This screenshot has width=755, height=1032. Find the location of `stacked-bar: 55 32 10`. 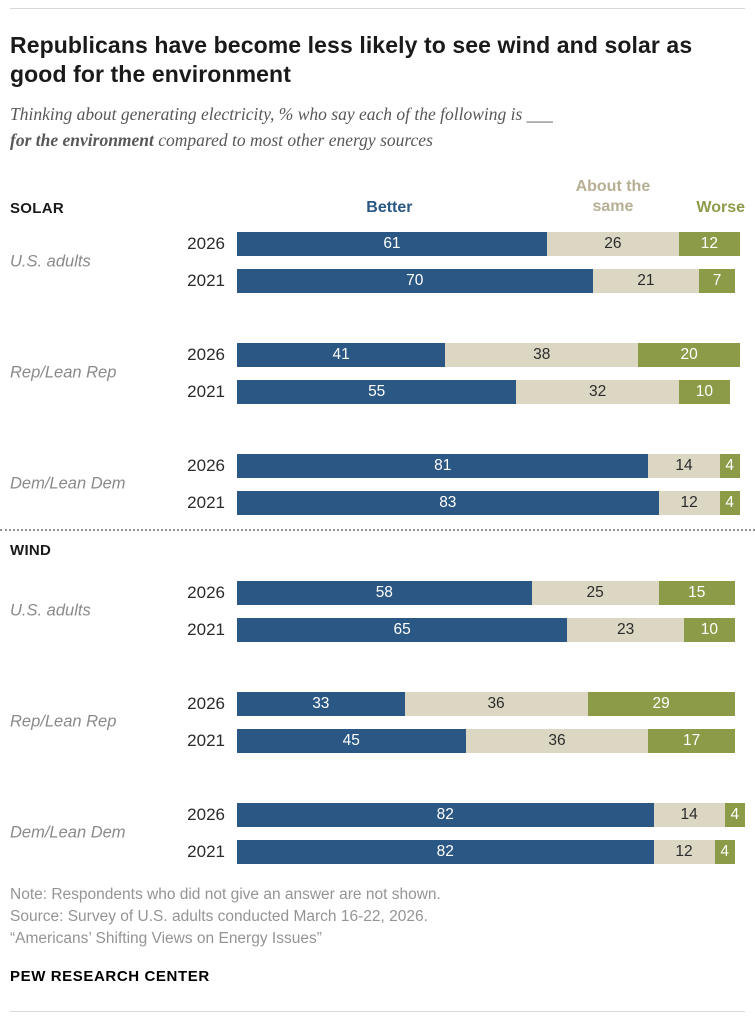

stacked-bar: 55 32 10 is located at coordinates (491, 392).